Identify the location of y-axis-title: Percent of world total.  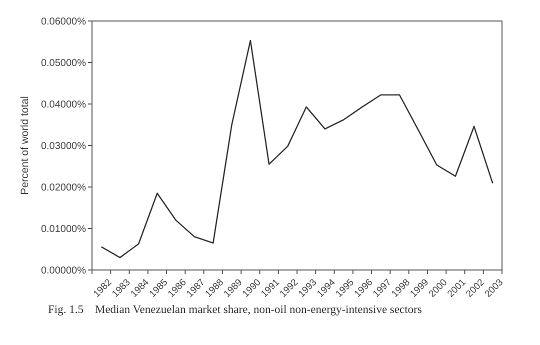
(25, 145).